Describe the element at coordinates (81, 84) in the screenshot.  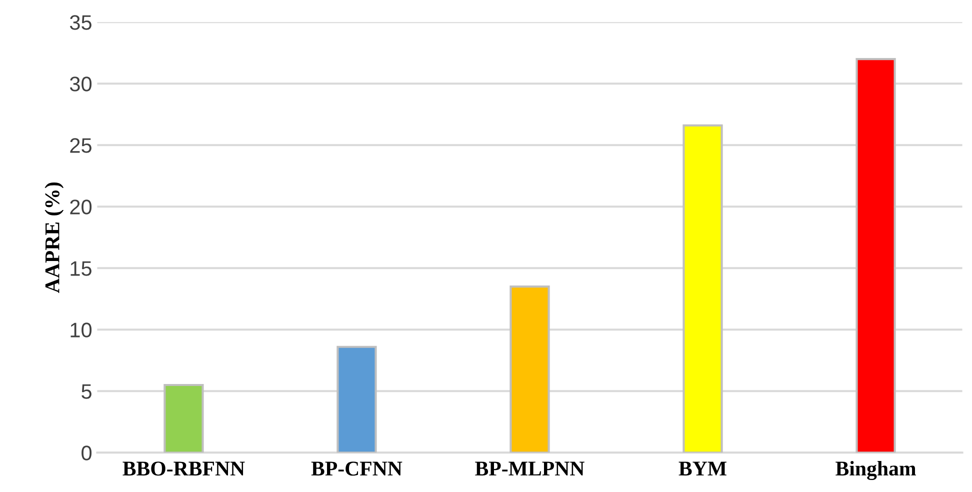
I see `y-tick-label: 30` at that location.